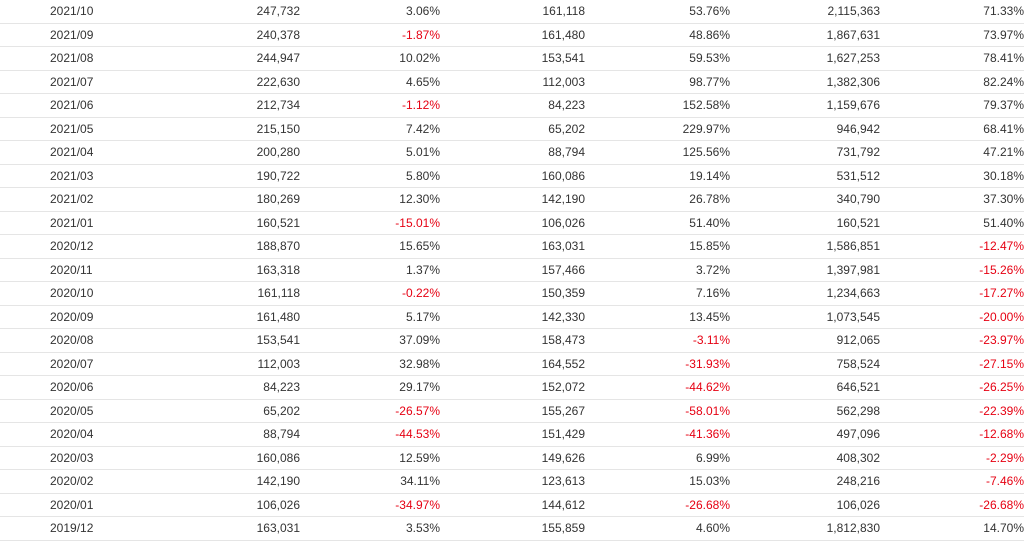 The image size is (1024, 541). What do you see at coordinates (370, 505) in the screenshot?
I see `change-a-cell: -34.97%` at bounding box center [370, 505].